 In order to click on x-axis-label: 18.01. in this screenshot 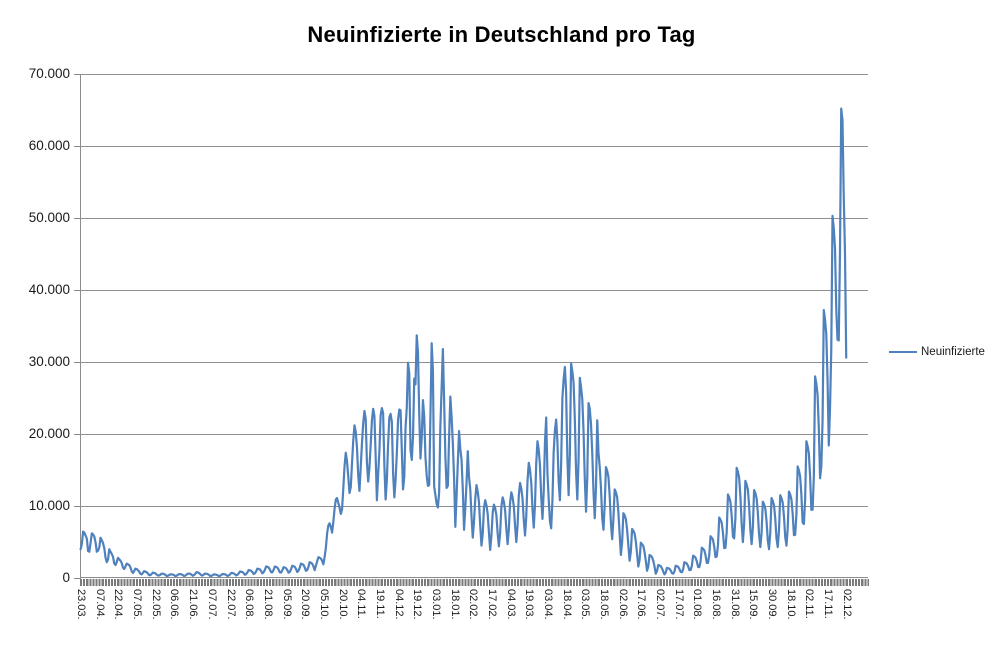, I will do `click(454, 604)`.